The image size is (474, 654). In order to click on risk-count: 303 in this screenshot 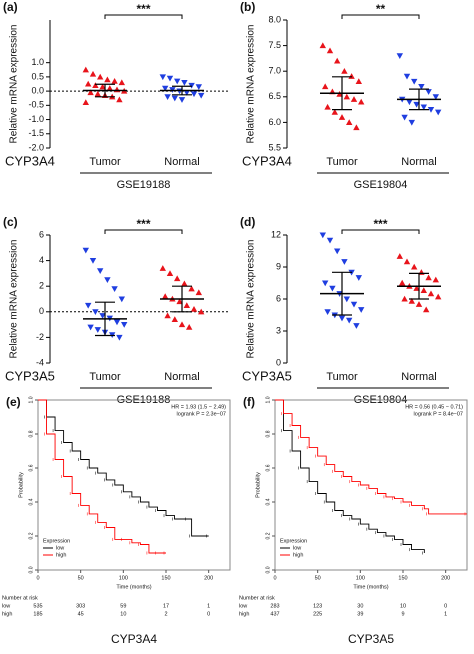, I will do `click(80, 606)`.